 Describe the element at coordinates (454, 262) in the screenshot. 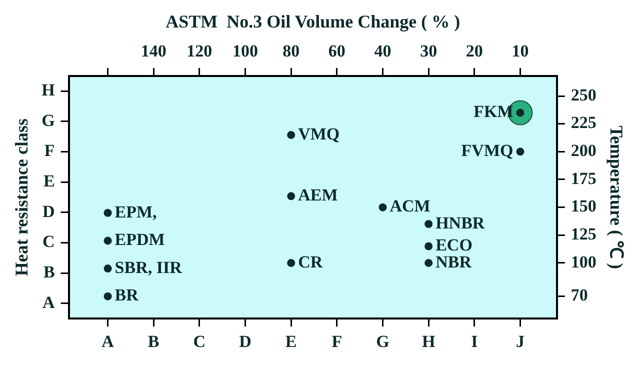

I see `series-label: NBR` at that location.